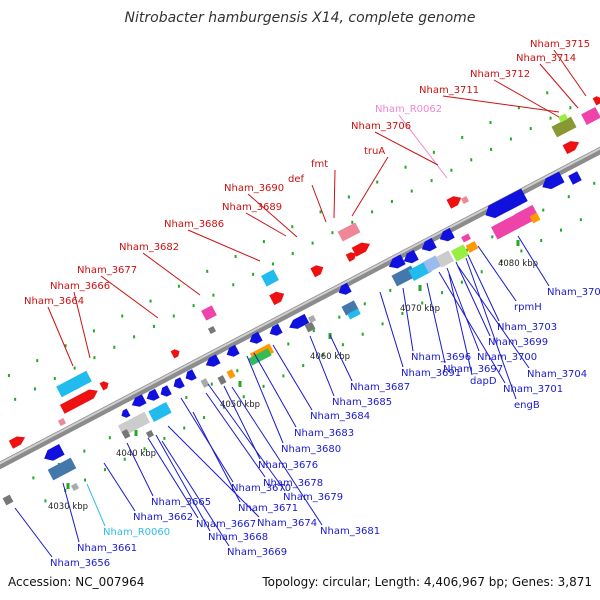  What do you see at coordinates (527, 327) in the screenshot?
I see `gene-label: Nham_3703` at bounding box center [527, 327].